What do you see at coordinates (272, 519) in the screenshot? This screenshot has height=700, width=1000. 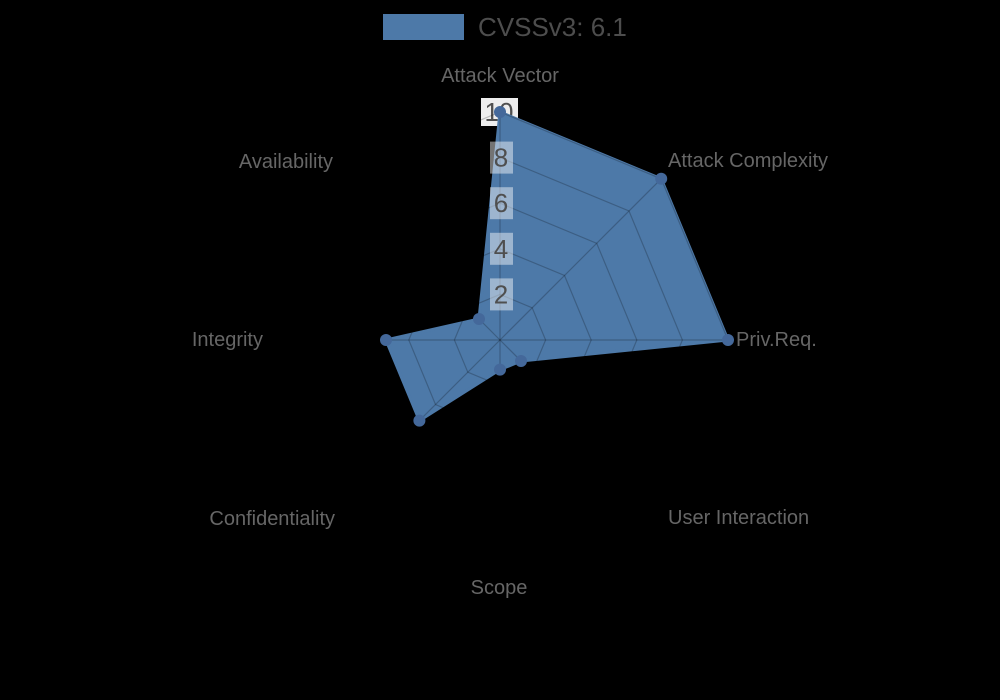 I see `axis-label-confidentiality: Confidentiality` at bounding box center [272, 519].